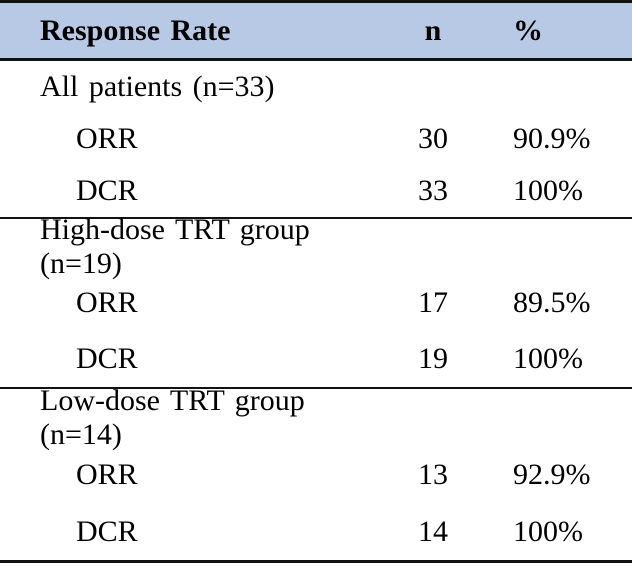 The image size is (632, 576). What do you see at coordinates (552, 138) in the screenshot?
I see `pct-value: 90.9%` at bounding box center [552, 138].